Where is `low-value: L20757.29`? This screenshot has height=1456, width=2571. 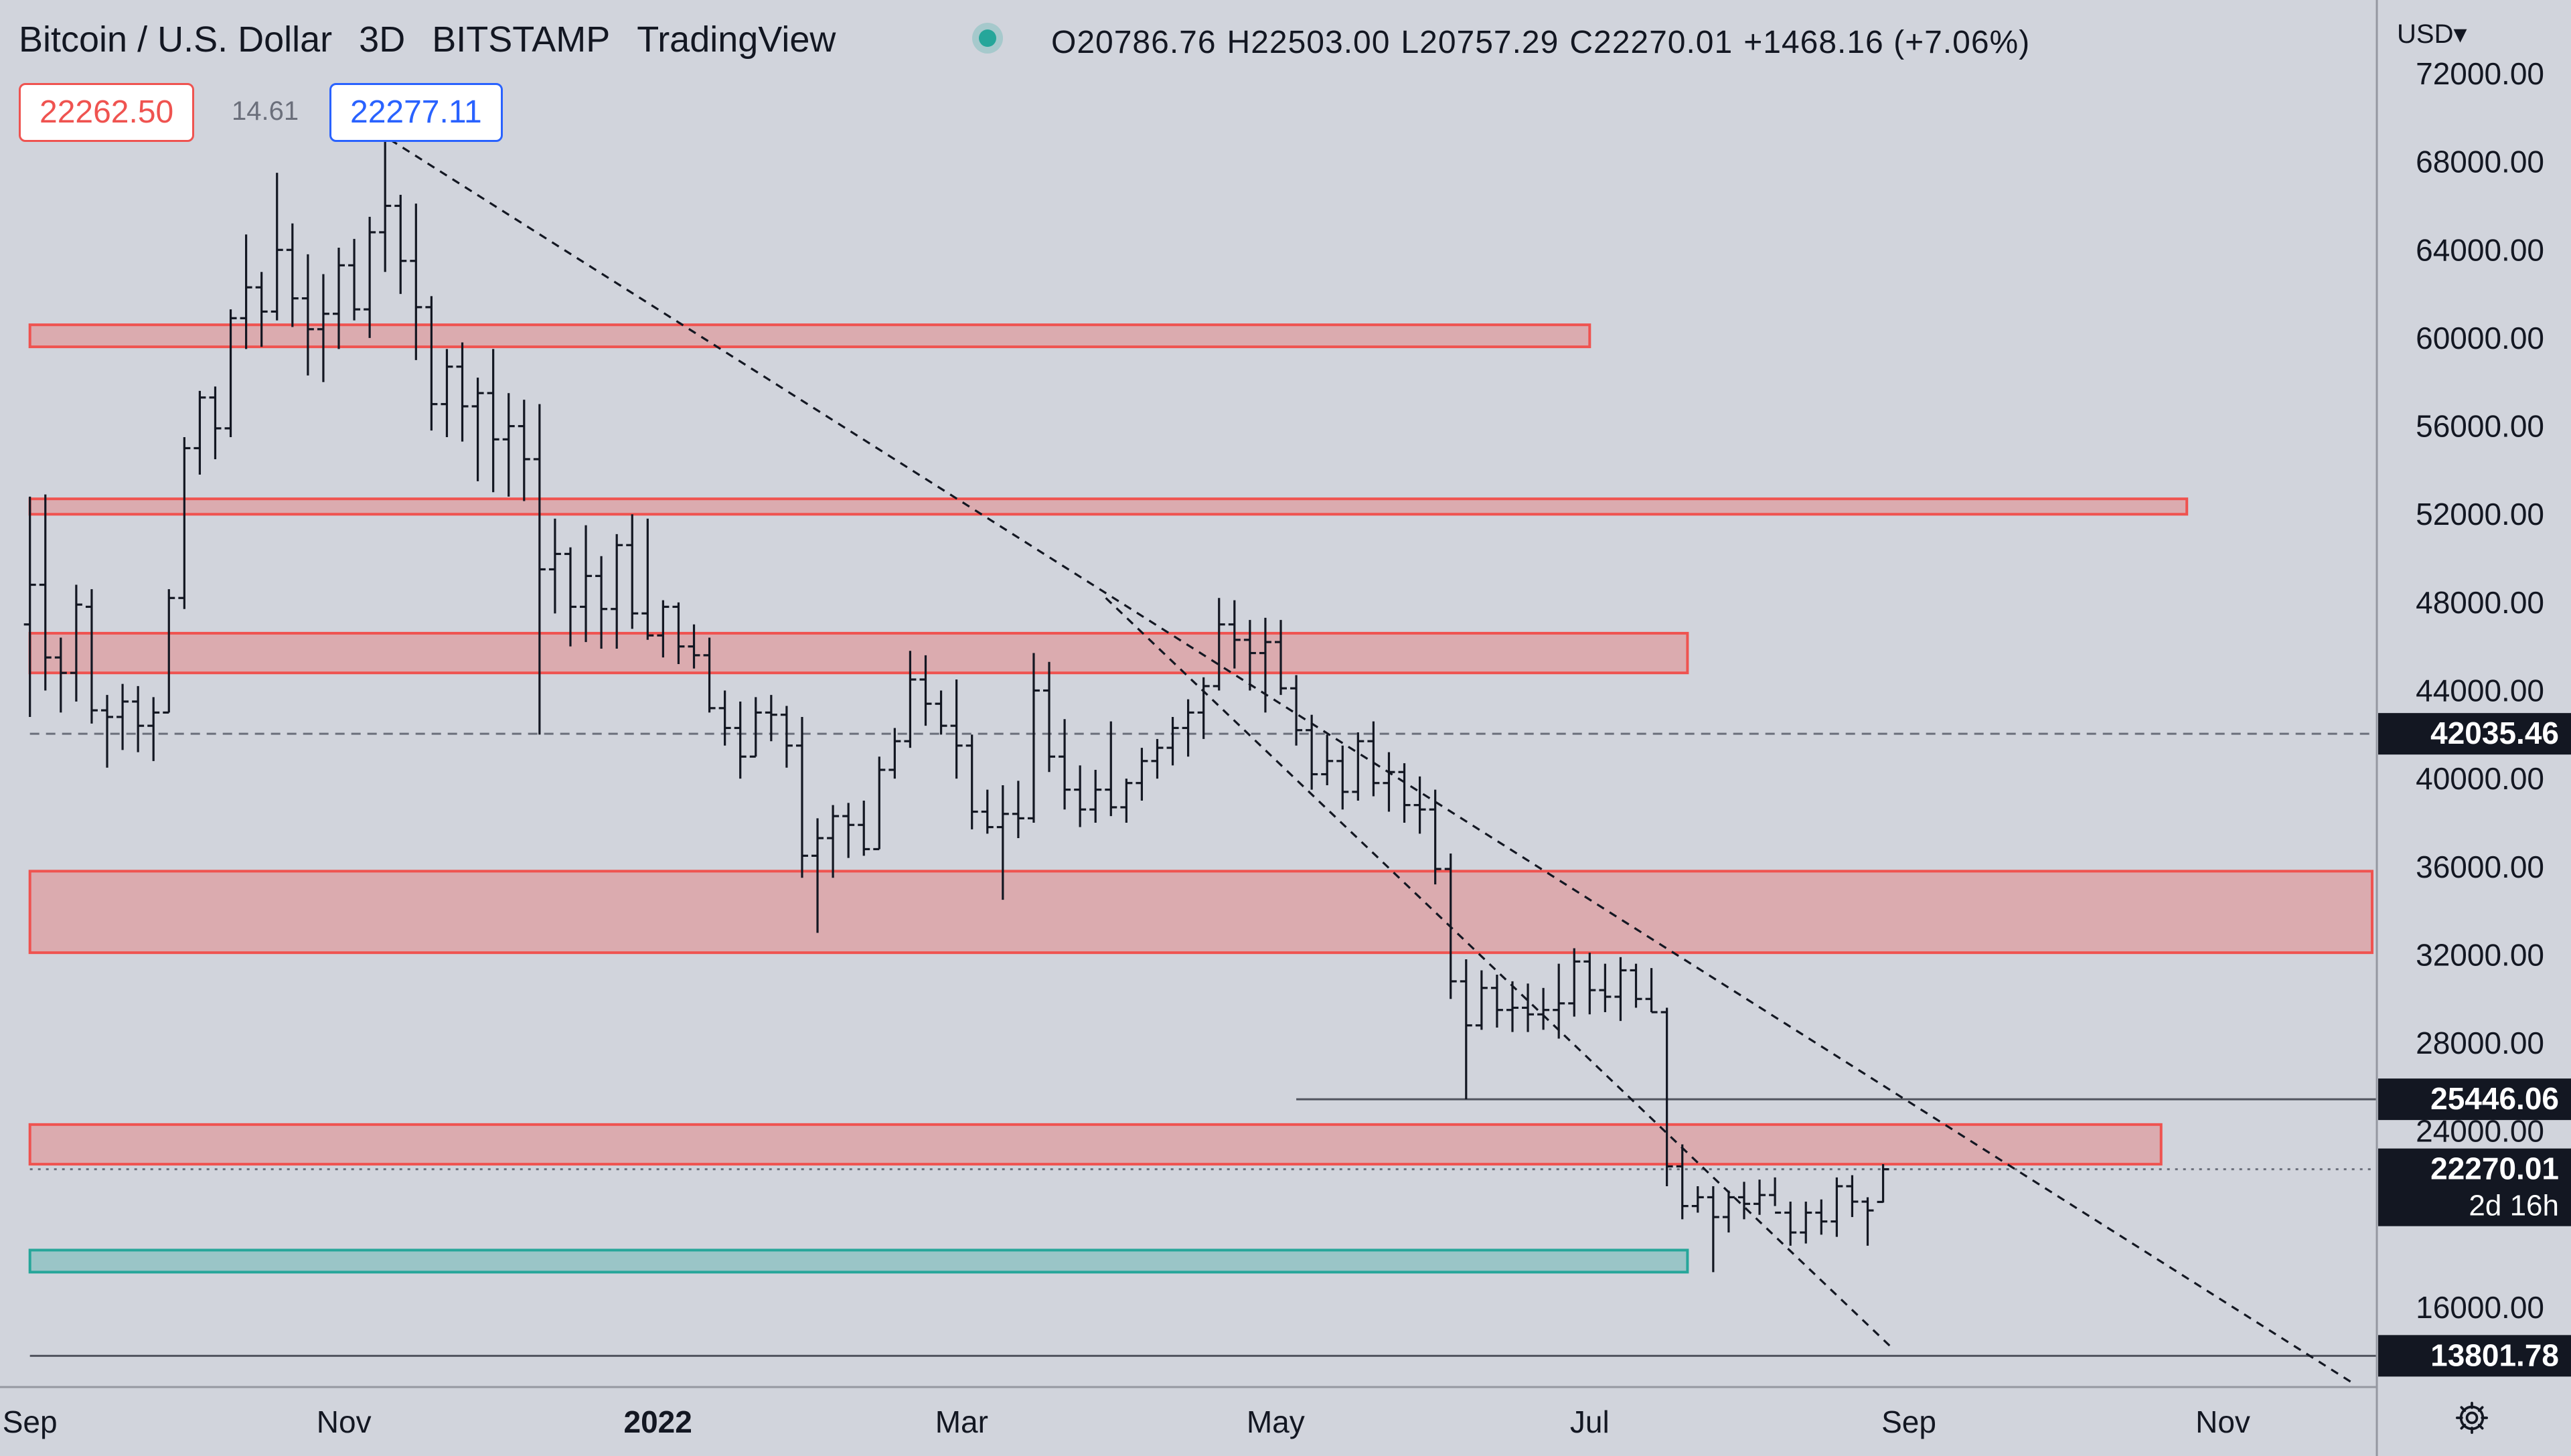
low-value: L20757.29 is located at coordinates (1480, 42).